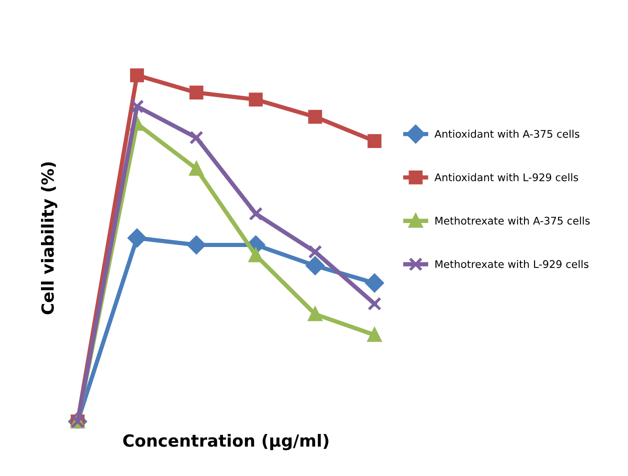 The width and height of the screenshot is (628, 476). Describe the element at coordinates (511, 264) in the screenshot. I see `legend-label: Methotrexate with L-929 cells` at that location.